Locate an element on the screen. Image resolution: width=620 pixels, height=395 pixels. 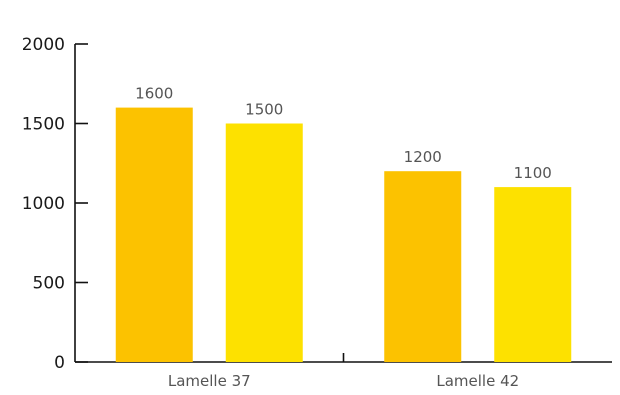
y-axis: 0 500 1000 1500 2000 is located at coordinates (55, 204).